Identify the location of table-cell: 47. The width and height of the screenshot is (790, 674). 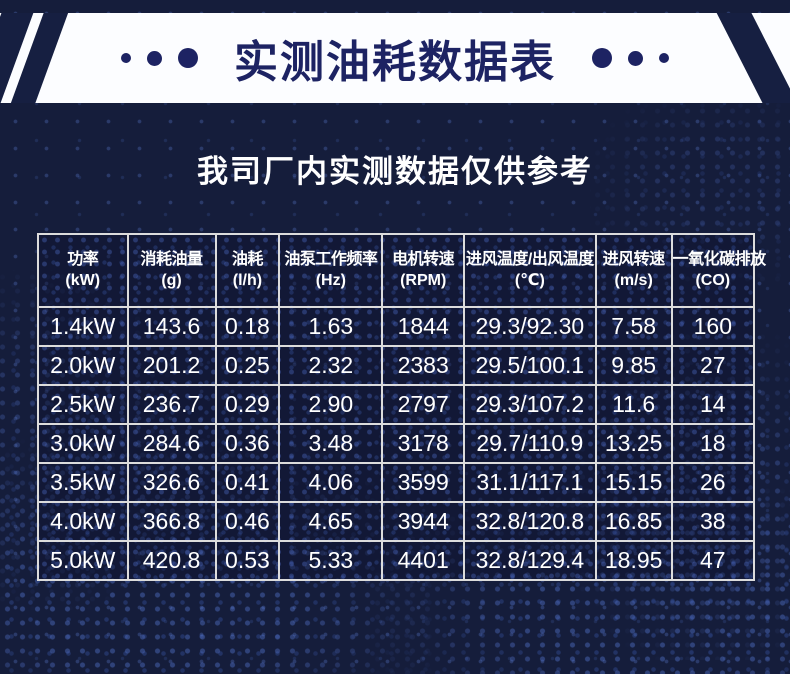
(713, 560).